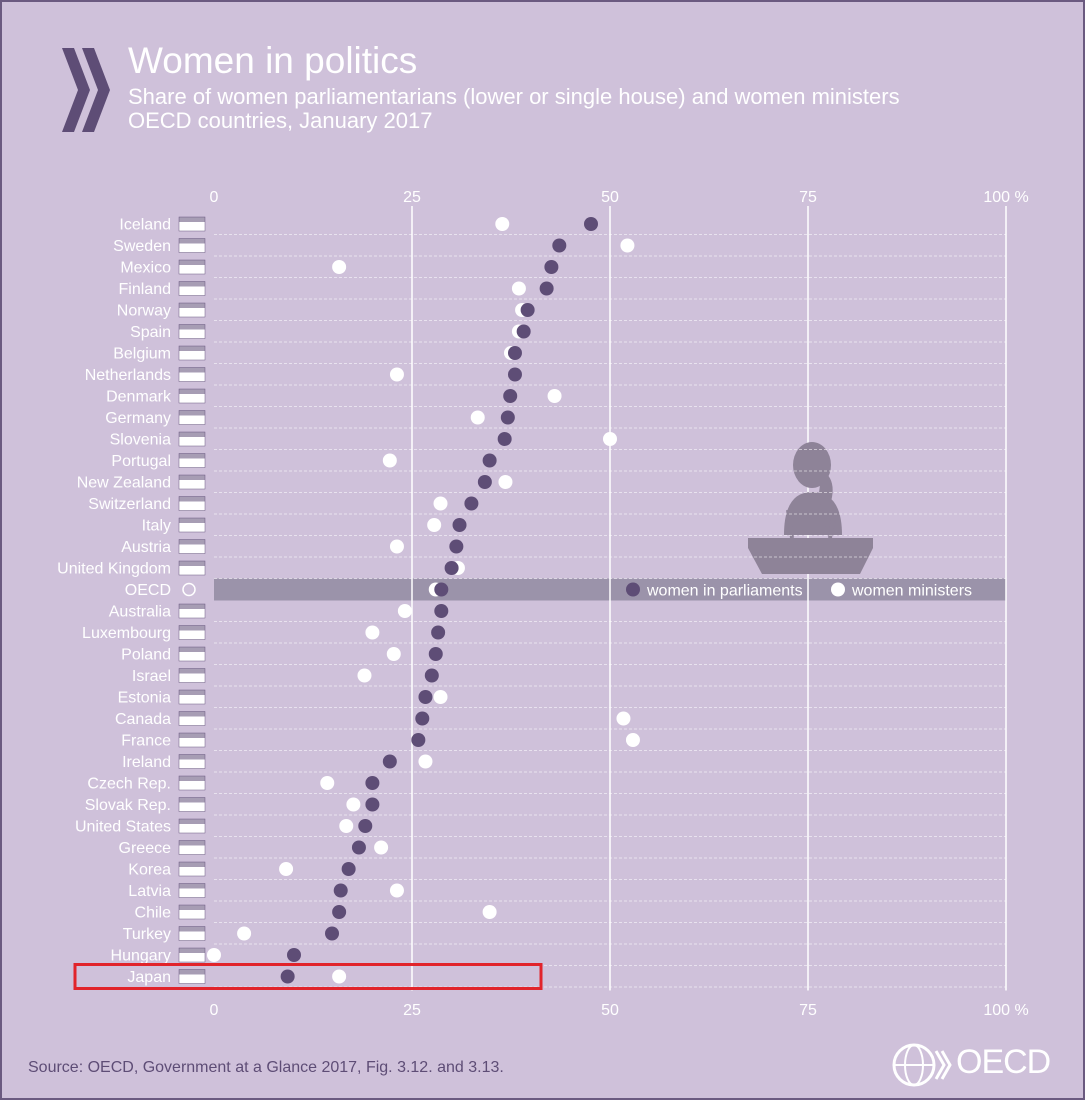 This screenshot has width=1085, height=1100. I want to click on country-label: Norway, so click(144, 311).